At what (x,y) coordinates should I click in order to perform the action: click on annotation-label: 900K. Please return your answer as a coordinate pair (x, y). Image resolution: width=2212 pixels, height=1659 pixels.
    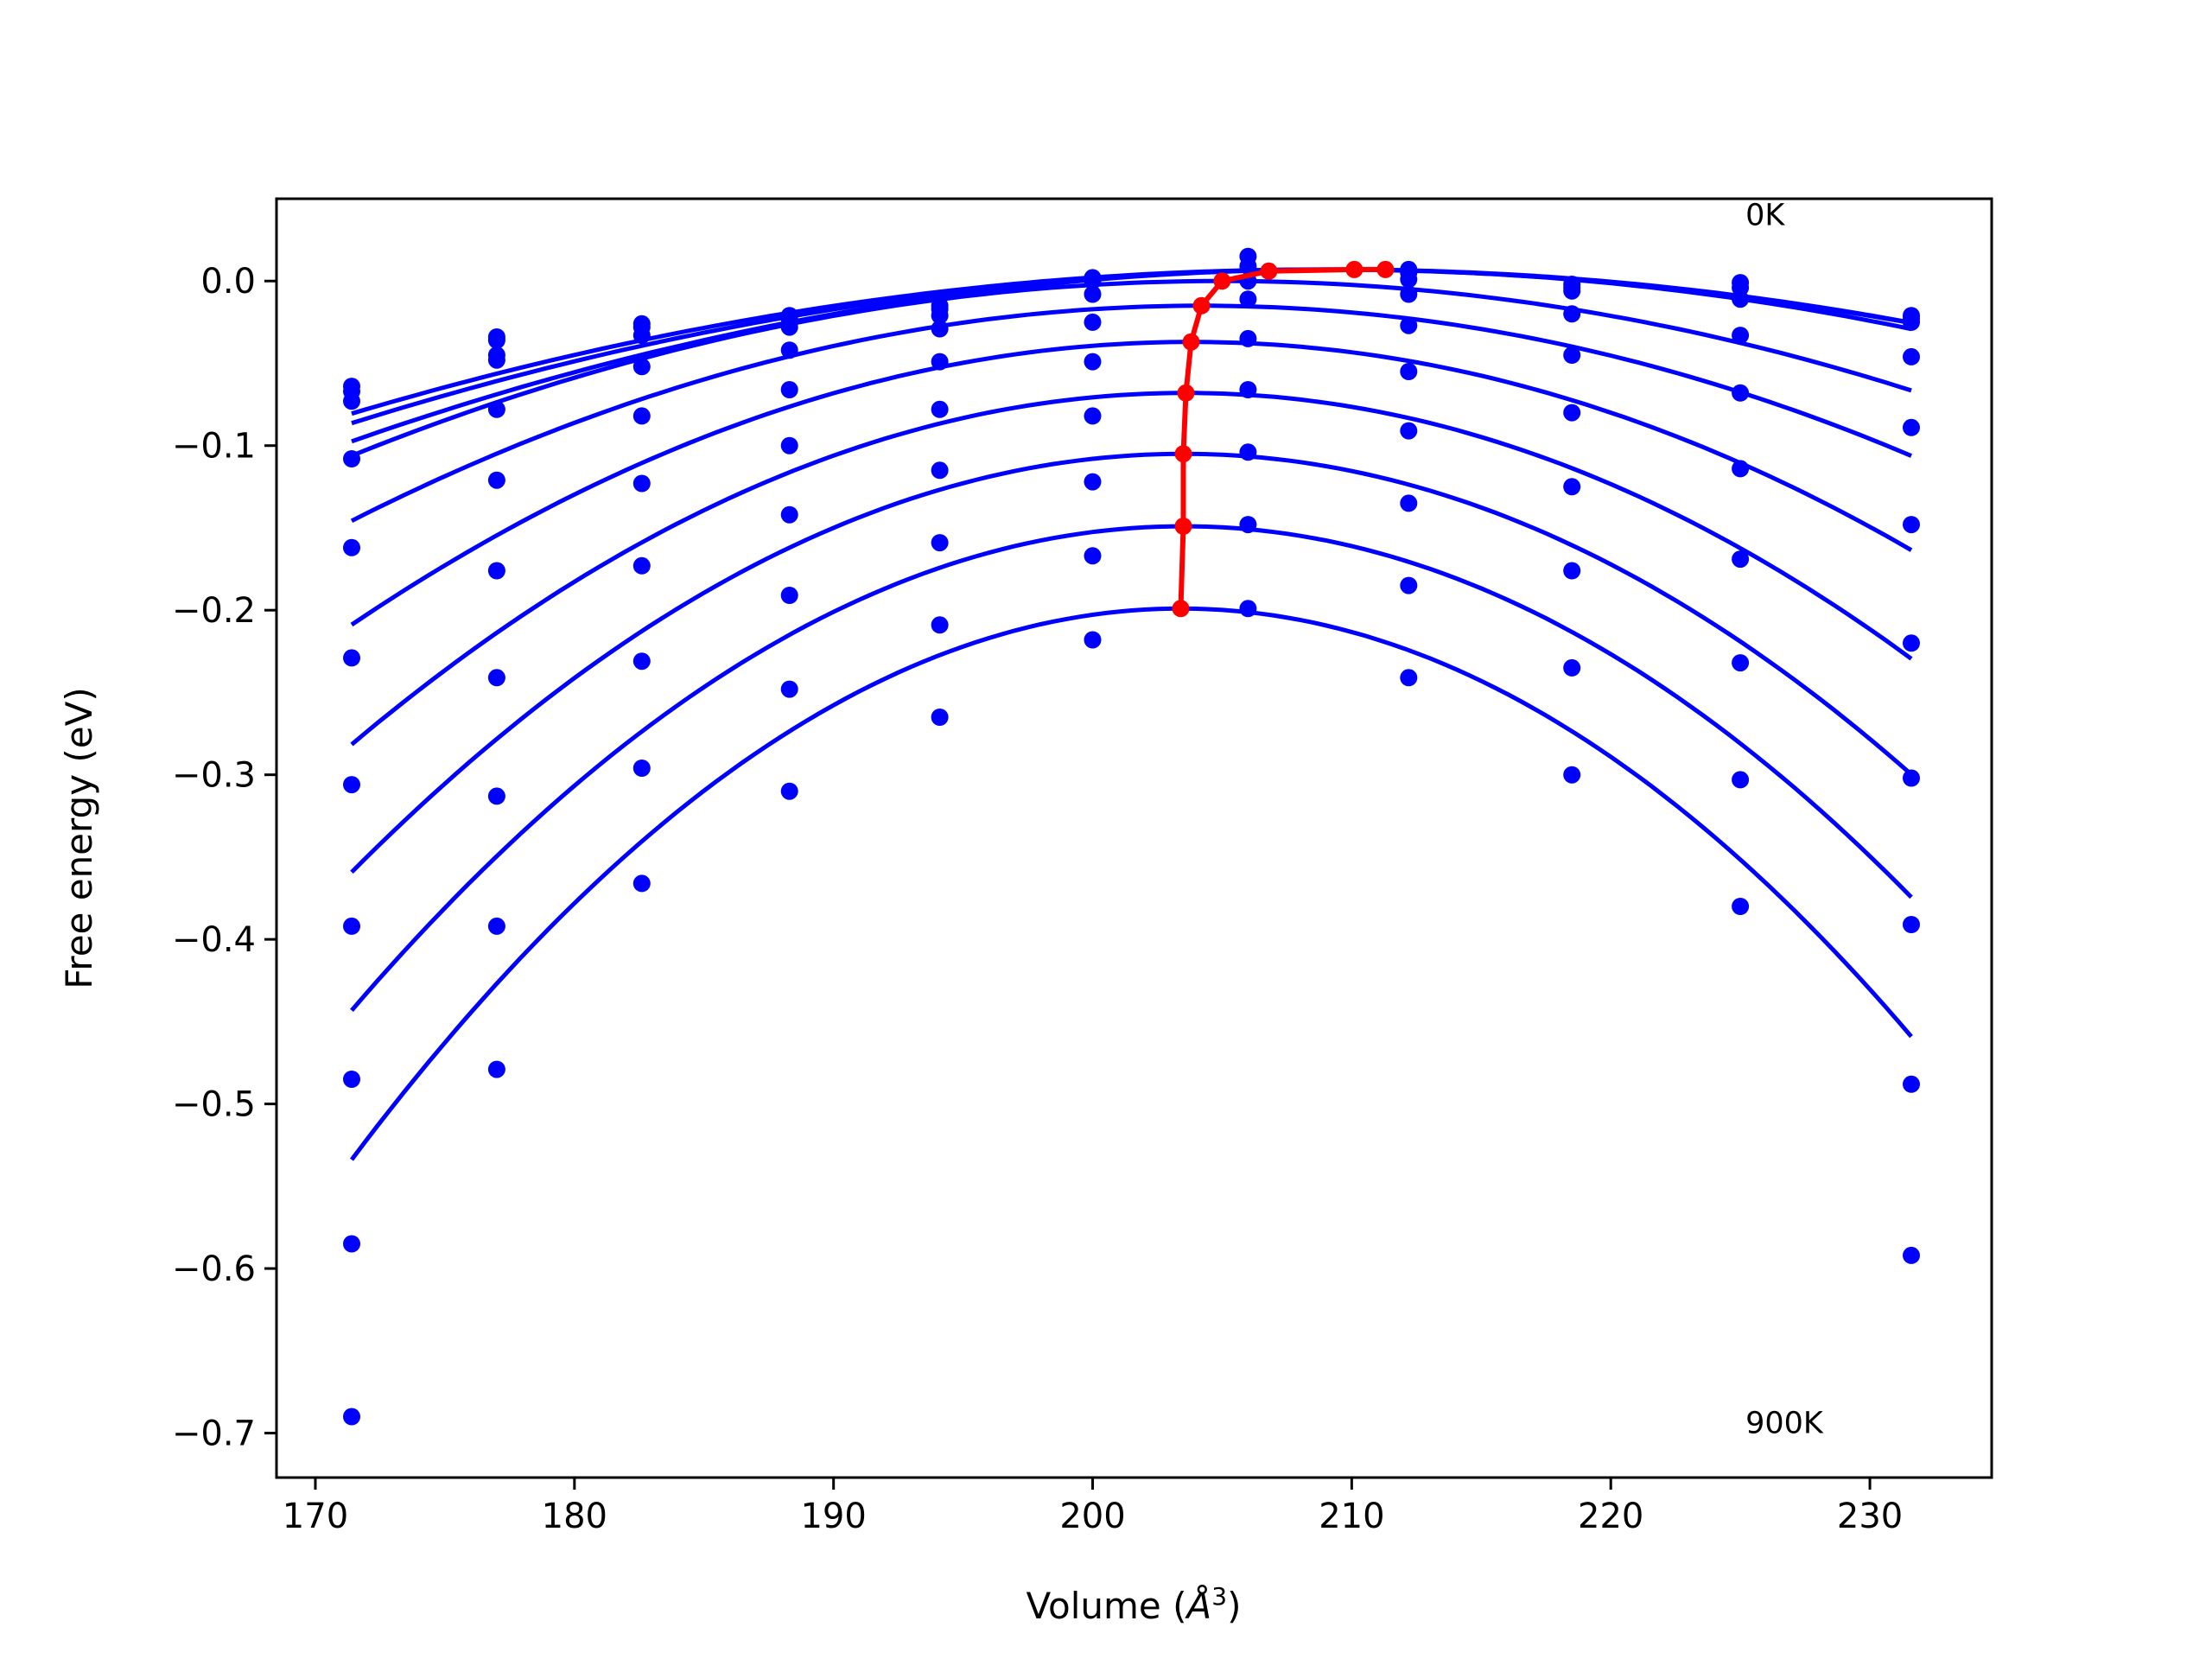
    Looking at the image, I should click on (1784, 1424).